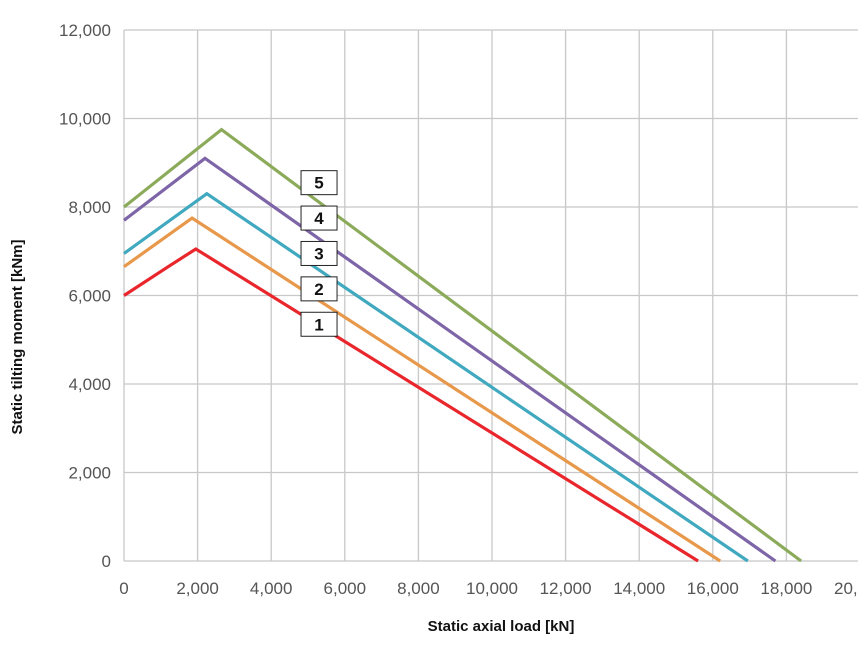  What do you see at coordinates (89, 296) in the screenshot?
I see `y-tick-label: 6,000` at bounding box center [89, 296].